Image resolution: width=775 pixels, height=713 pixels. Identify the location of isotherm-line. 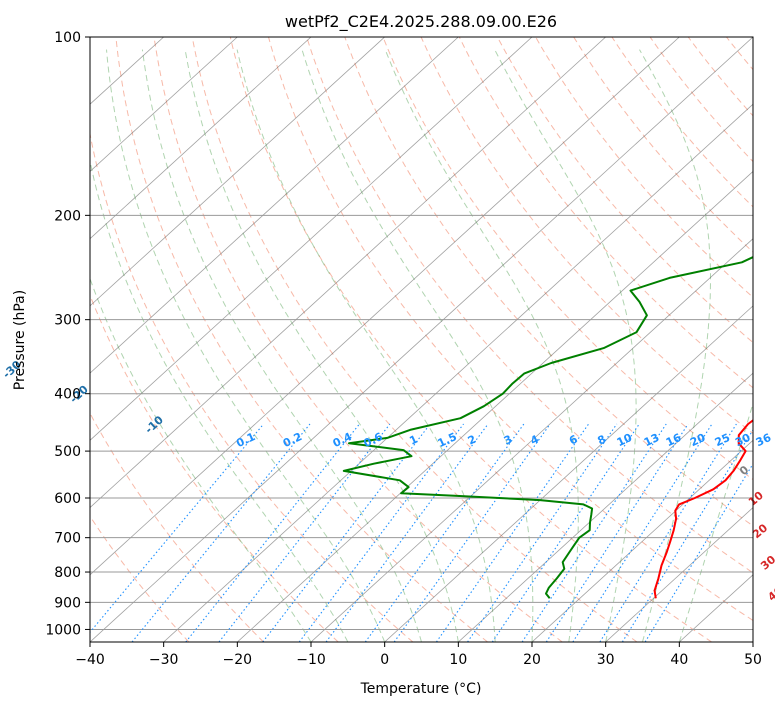
(764, 339).